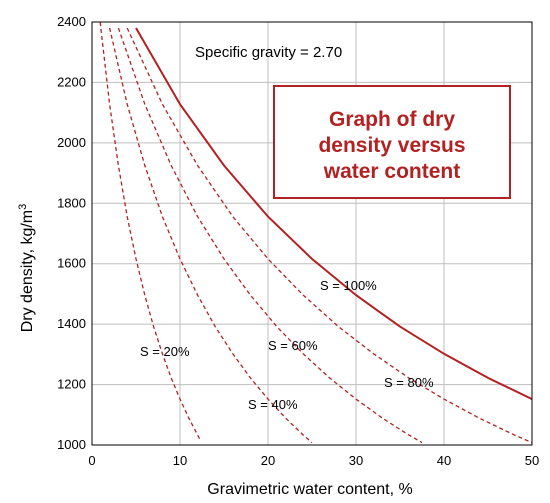  I want to click on curve-label-s60: S = 60%, so click(293, 345).